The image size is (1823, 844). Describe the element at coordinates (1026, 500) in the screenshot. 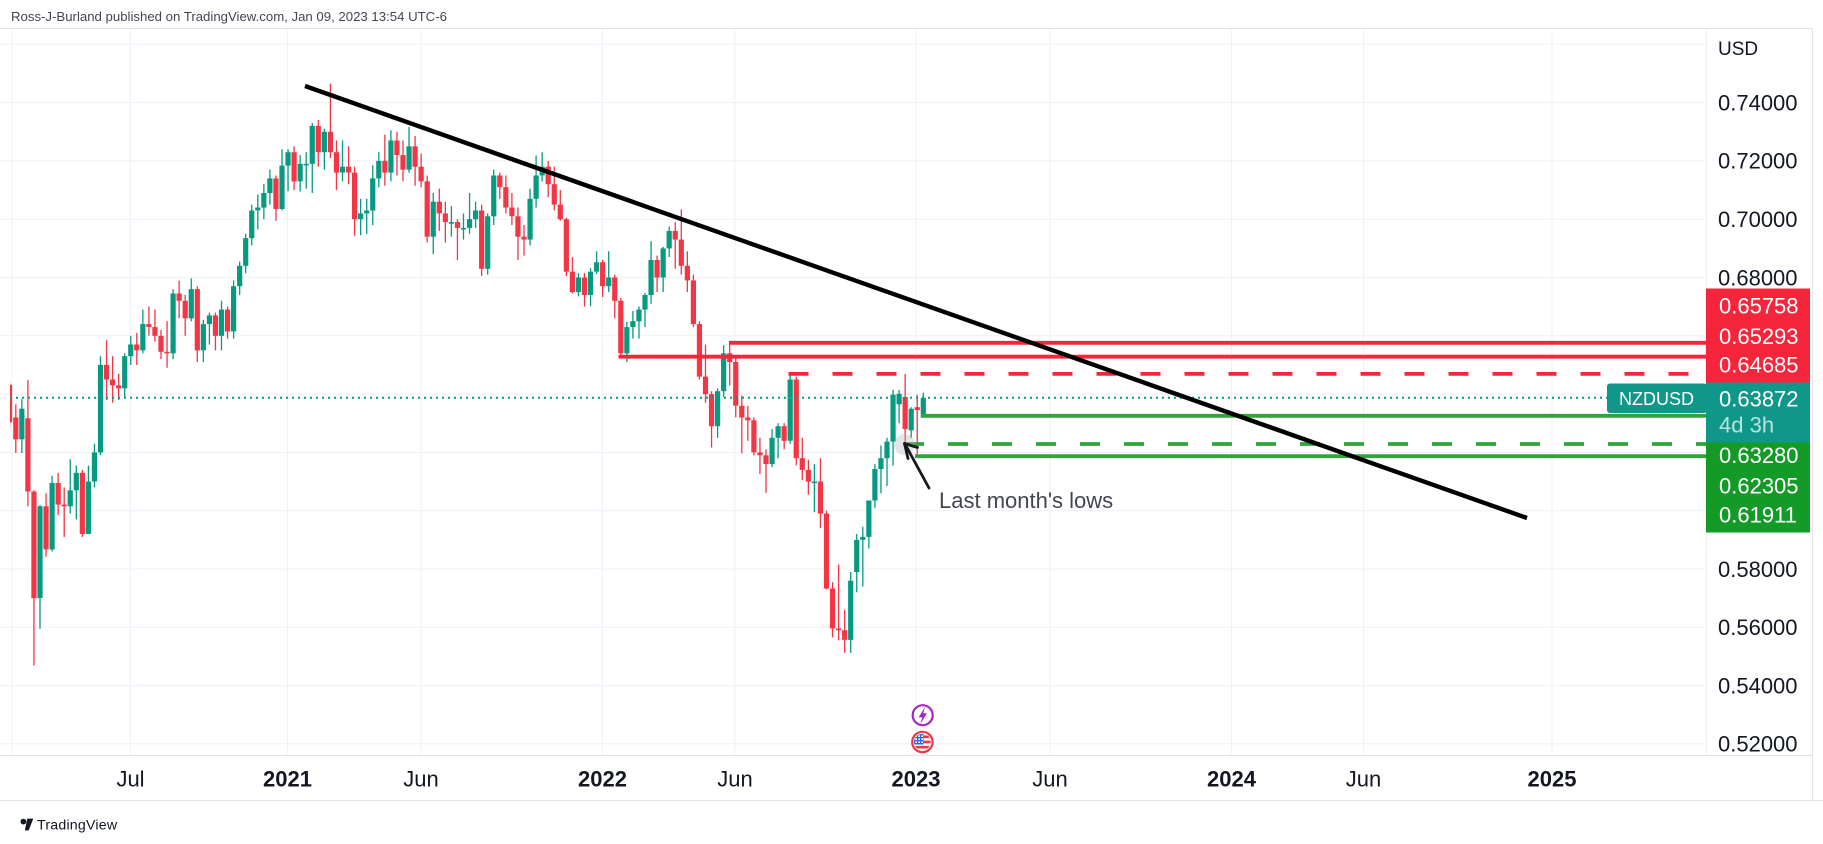

I see `svg-text: Last month's lows` at that location.